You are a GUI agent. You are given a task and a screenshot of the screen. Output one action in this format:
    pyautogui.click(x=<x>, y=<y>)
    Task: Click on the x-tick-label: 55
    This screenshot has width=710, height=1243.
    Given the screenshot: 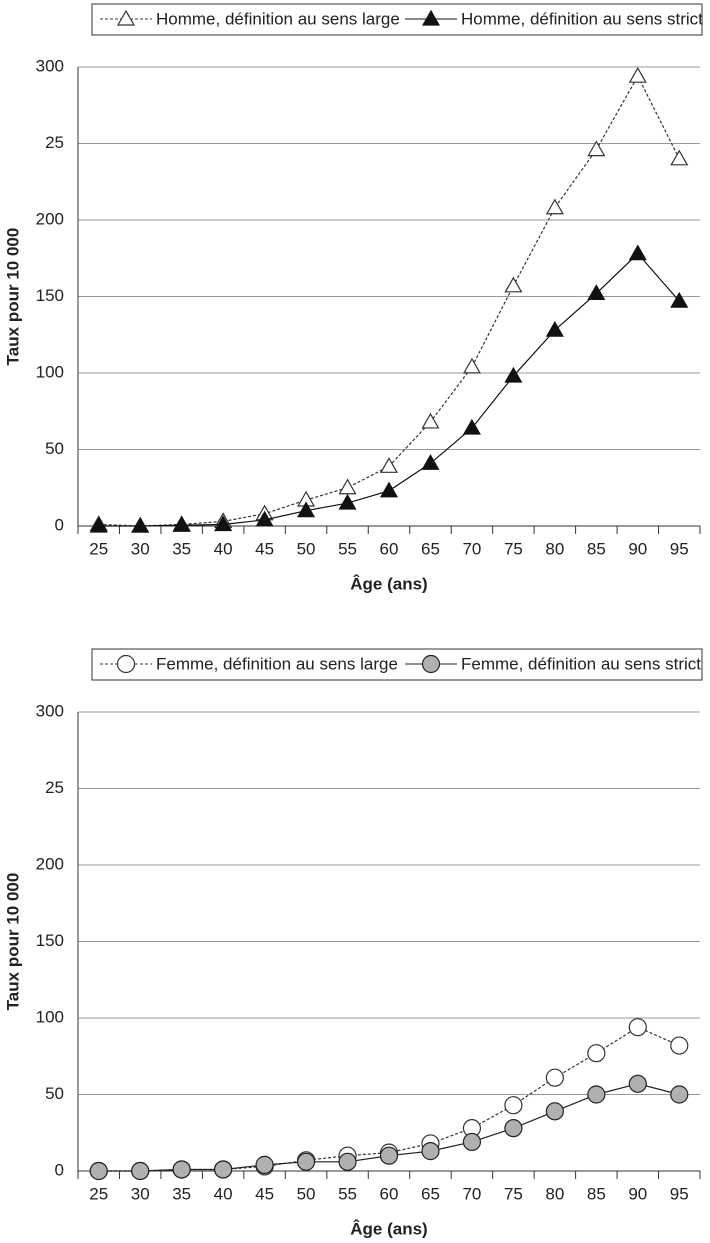 What is the action you would take?
    pyautogui.click(x=347, y=548)
    